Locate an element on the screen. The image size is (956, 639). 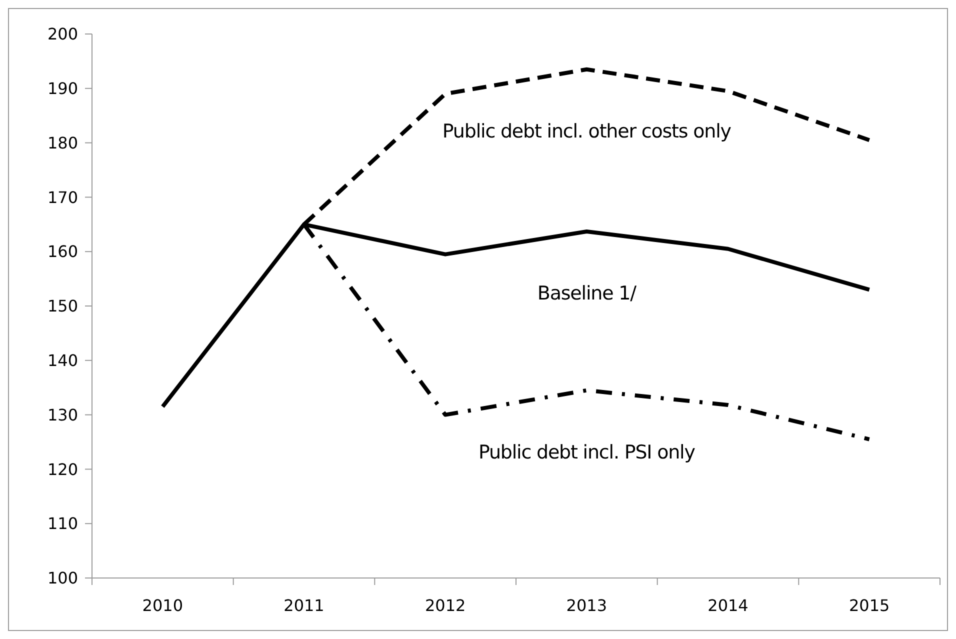
y-tick-label: 140 is located at coordinates (62, 360).